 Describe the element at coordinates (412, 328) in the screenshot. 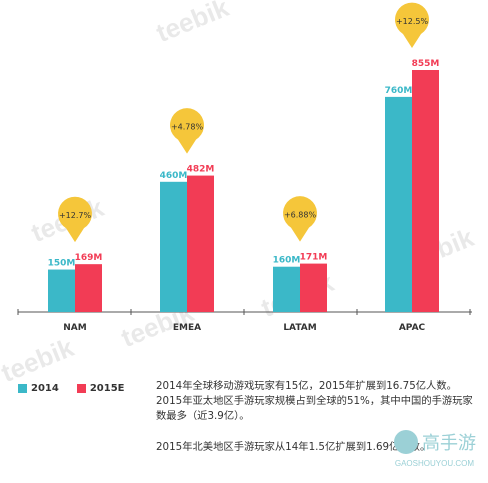

I see `x-tick-label: APAC` at that location.